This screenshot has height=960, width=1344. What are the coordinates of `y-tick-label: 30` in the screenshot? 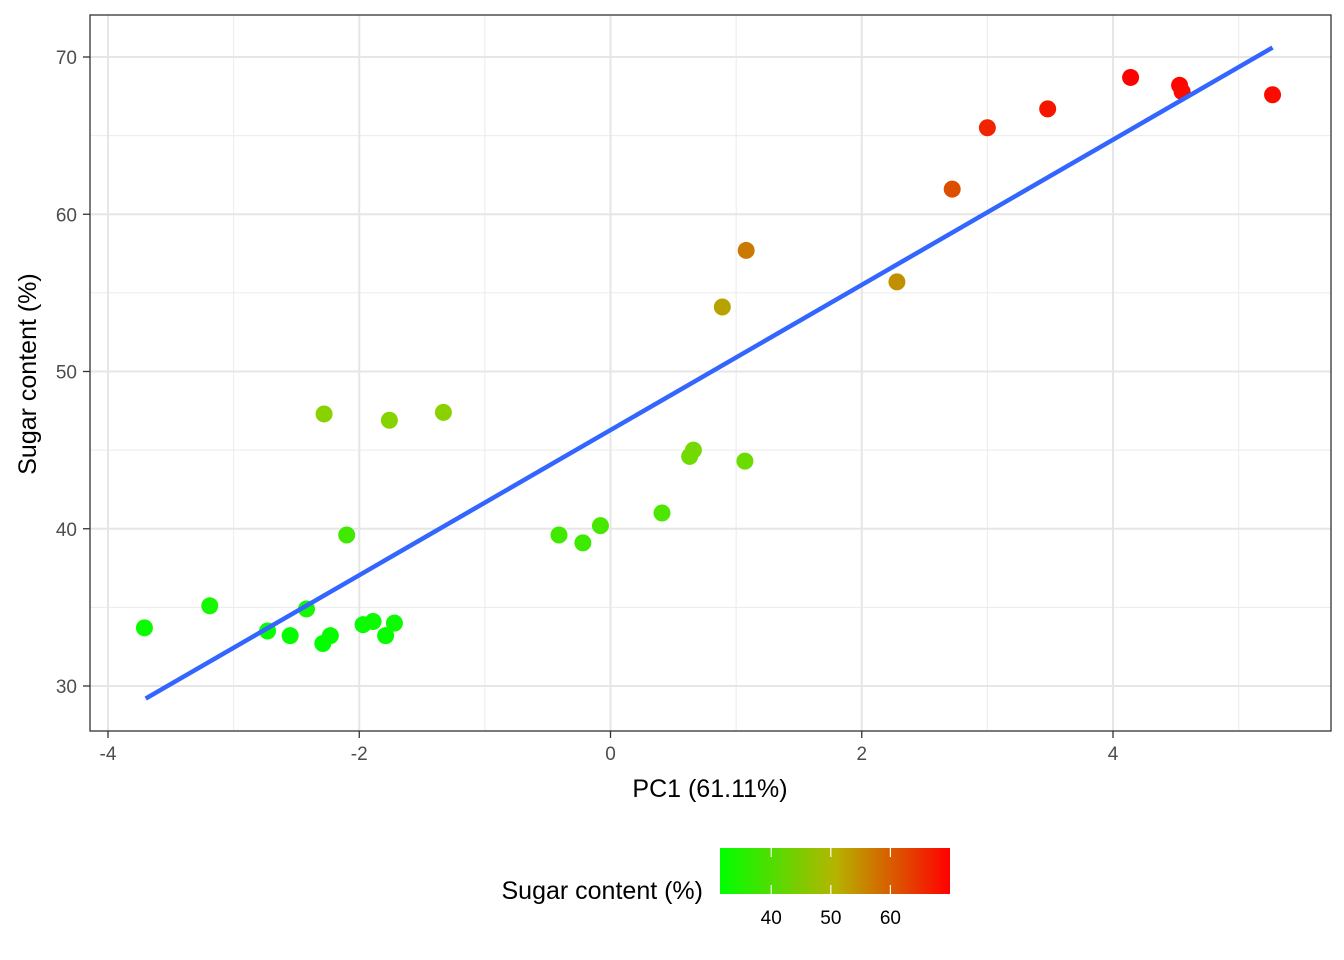 It's located at (66, 687).